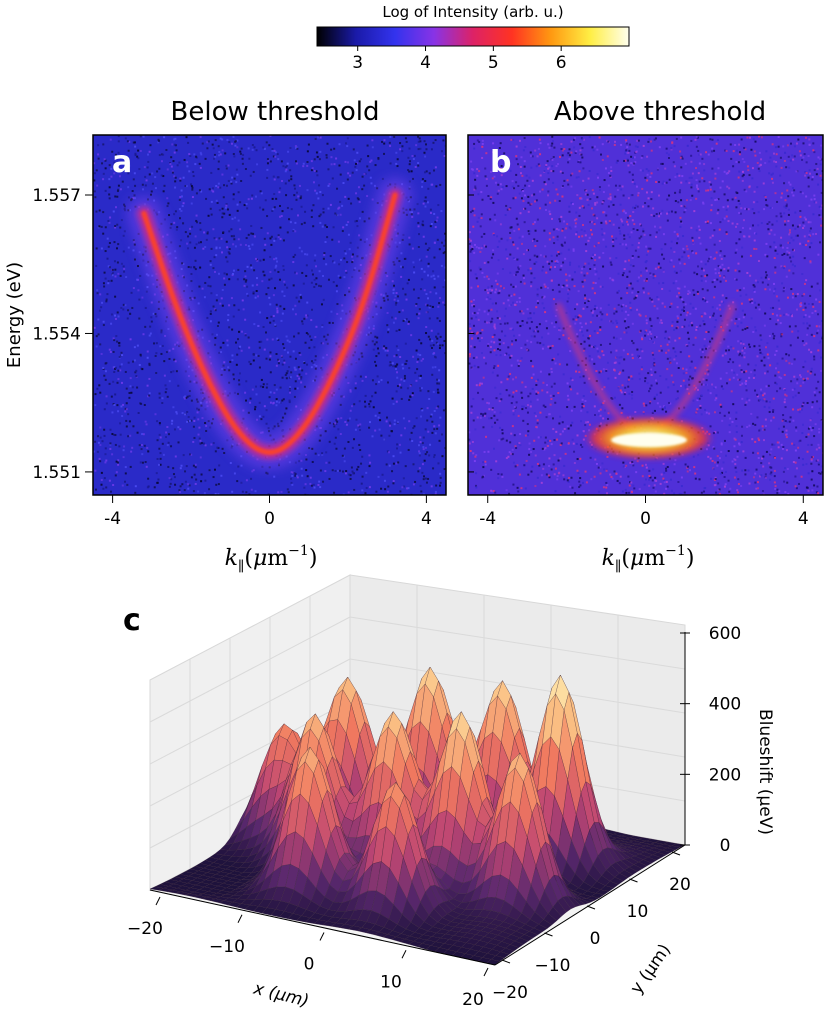  I want to click on x-tick-label-b: 0, so click(645, 519).